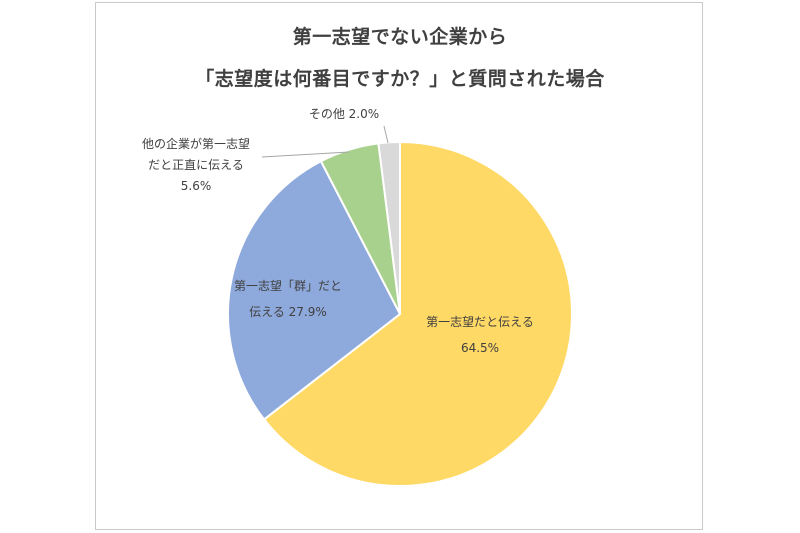 Image resolution: width=800 pixels, height=533 pixels. What do you see at coordinates (288, 299) in the screenshot?
I see `slice-label-1: 第一志望「群」だと伝える 27.9%` at bounding box center [288, 299].